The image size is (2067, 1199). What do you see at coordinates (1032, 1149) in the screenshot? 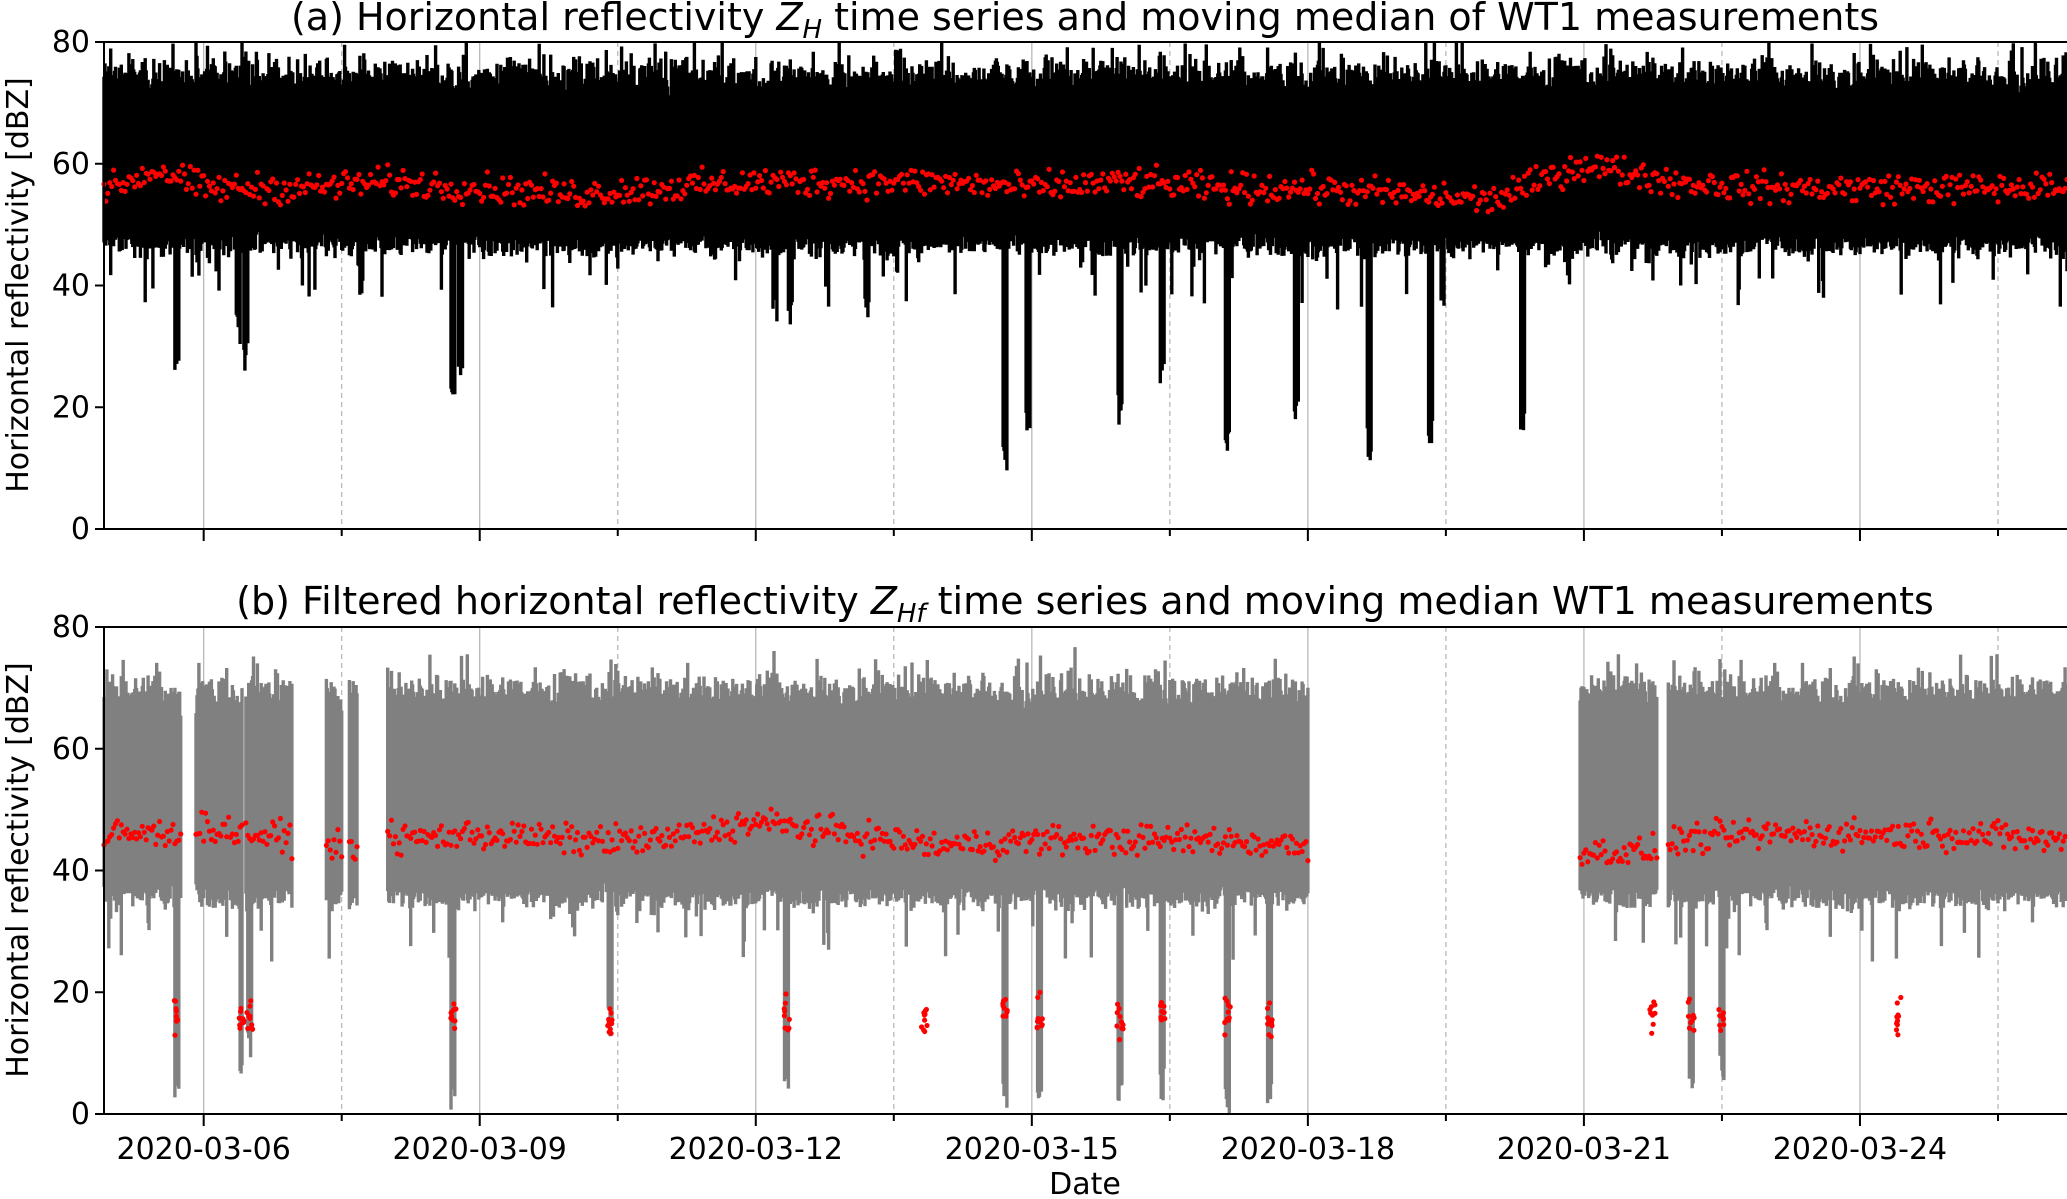
I see `x-tick-label: 2020-03-15` at bounding box center [1032, 1149].